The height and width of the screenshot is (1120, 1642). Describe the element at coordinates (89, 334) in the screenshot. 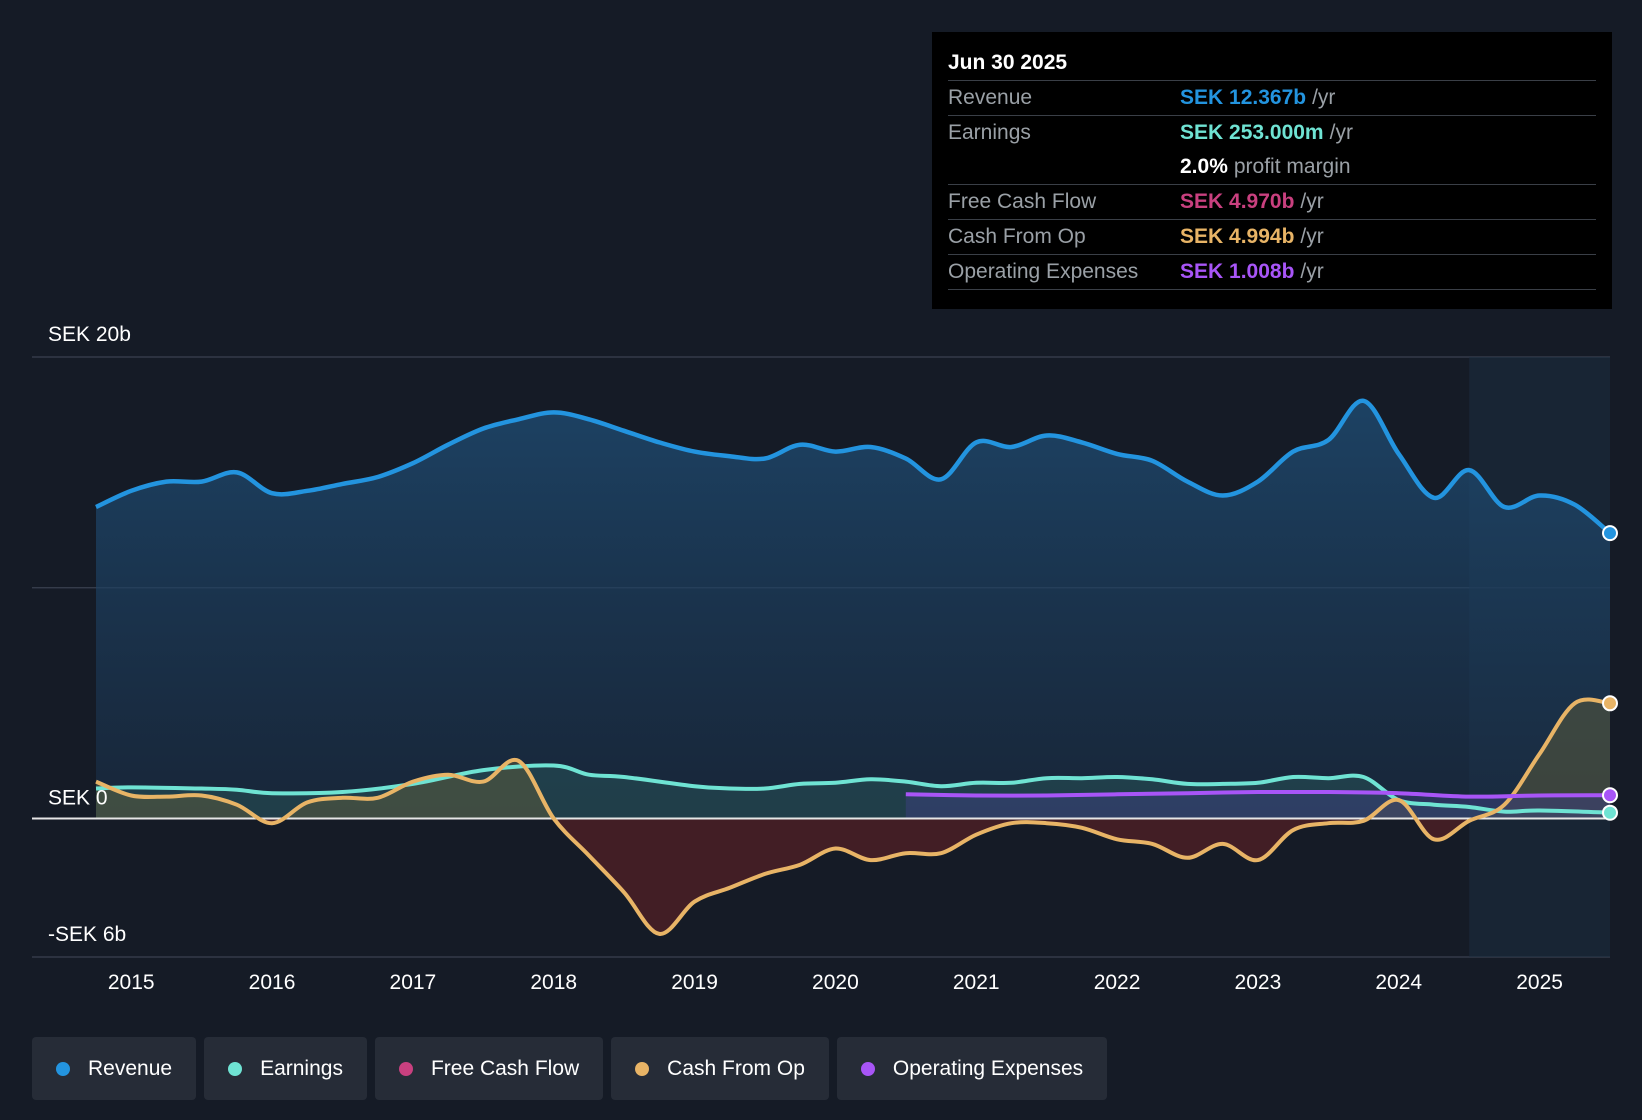

I see `y-tick-label: SEK 20b` at that location.